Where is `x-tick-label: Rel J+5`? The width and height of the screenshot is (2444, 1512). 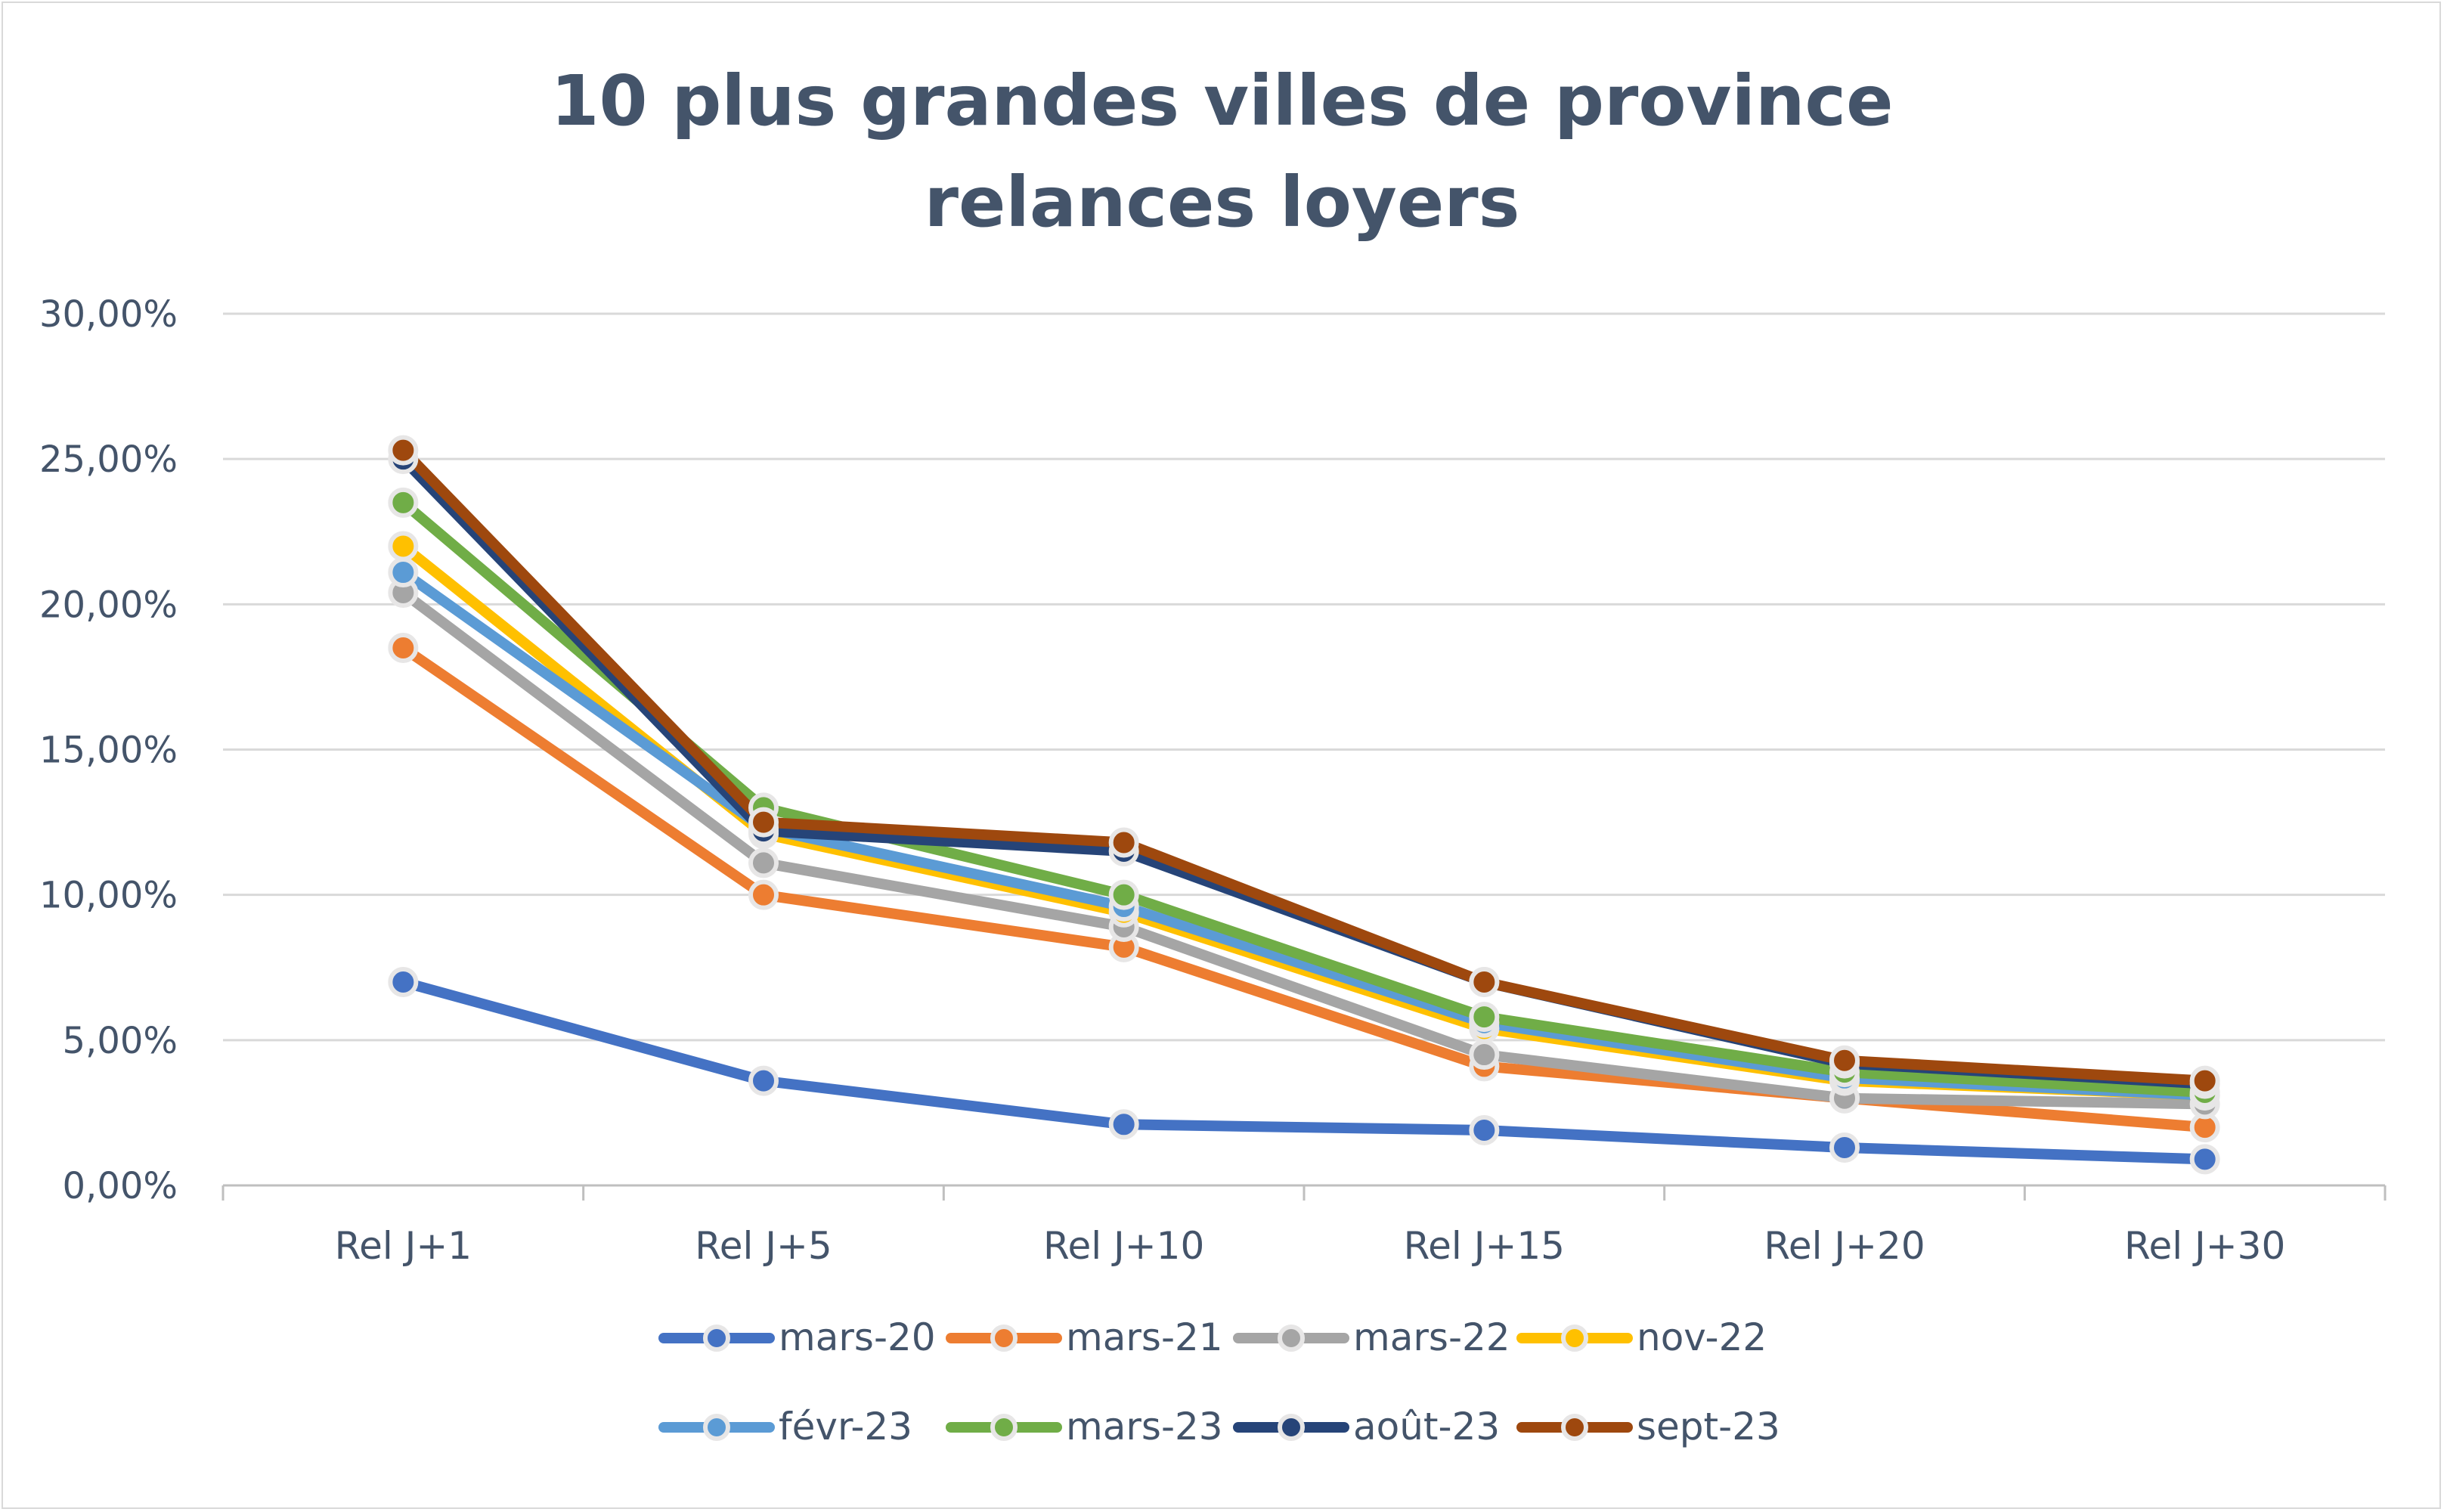
x-tick-label: Rel J+5 is located at coordinates (763, 1246).